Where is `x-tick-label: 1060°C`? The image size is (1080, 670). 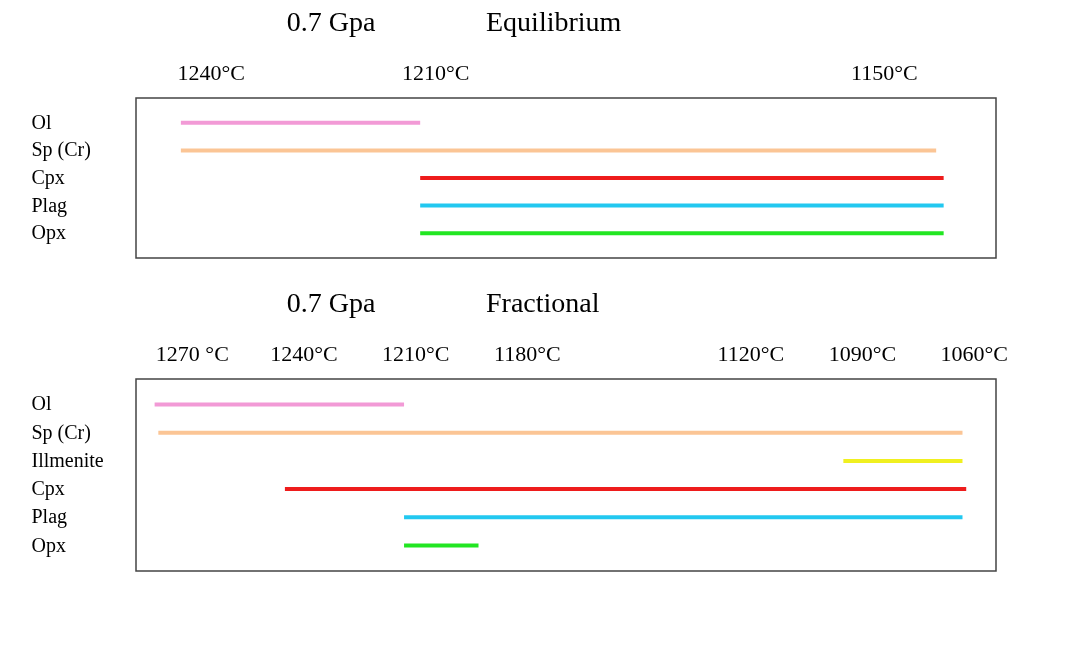 x-tick-label: 1060°C is located at coordinates (974, 353).